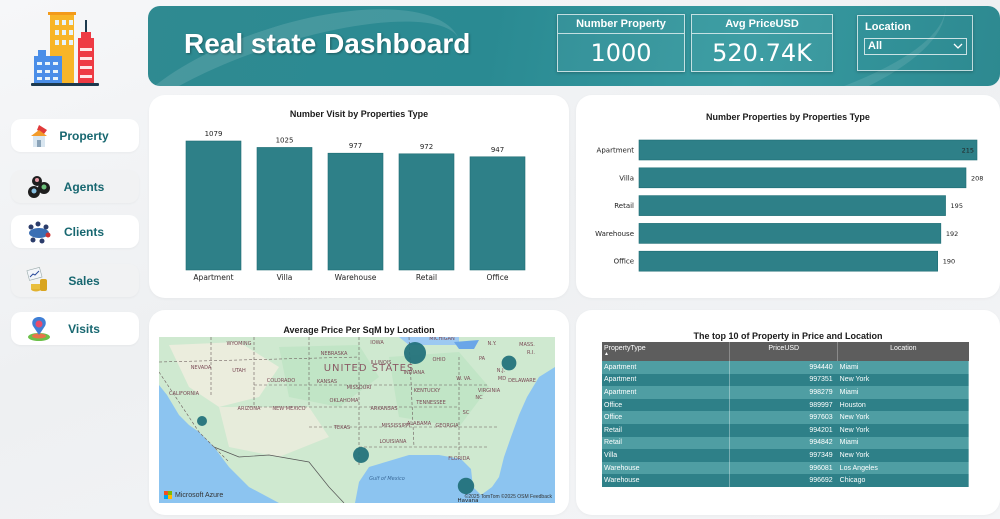  I want to click on data-label: 1079, so click(214, 134).